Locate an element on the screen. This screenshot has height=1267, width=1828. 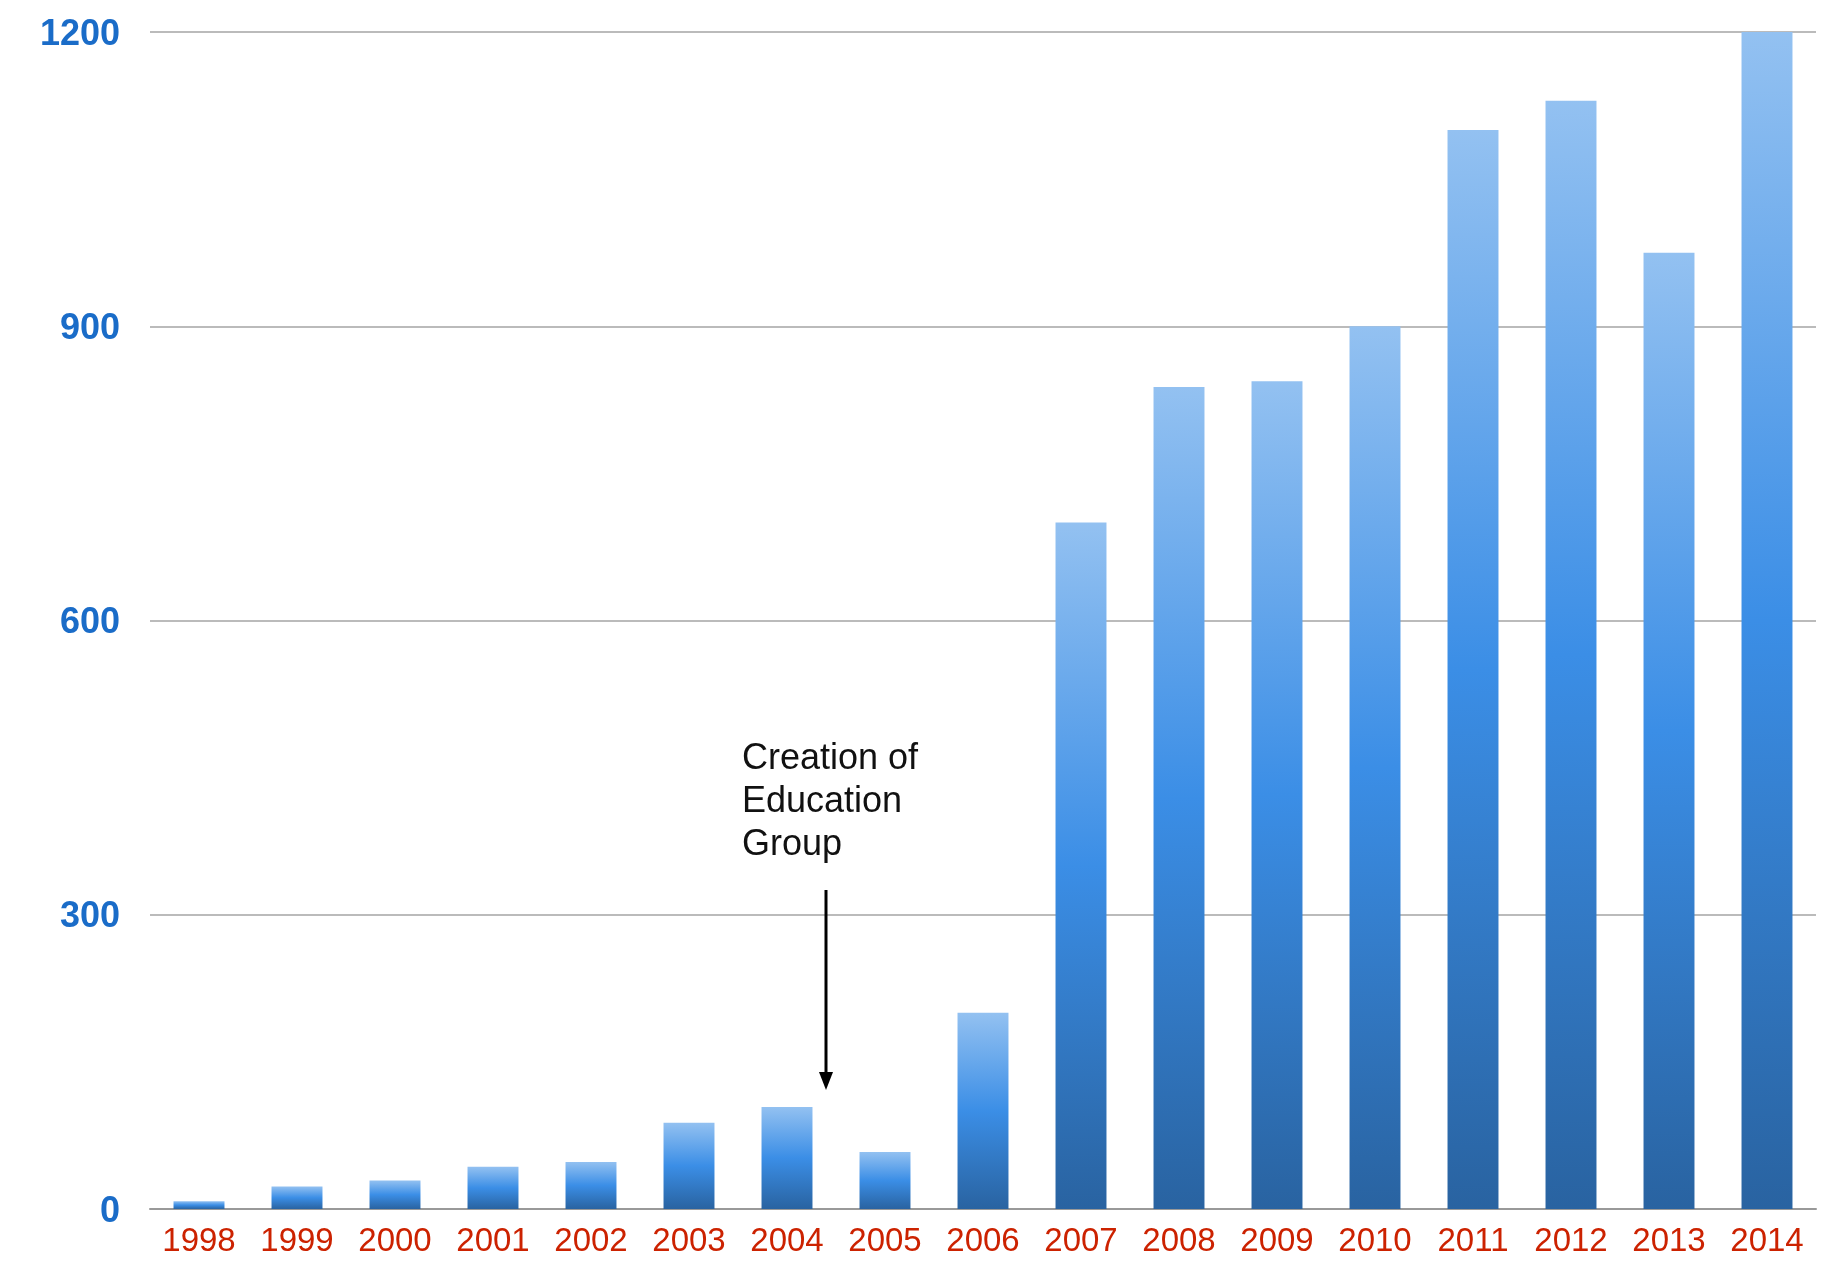
x-tick-label: 2008 is located at coordinates (1179, 1239).